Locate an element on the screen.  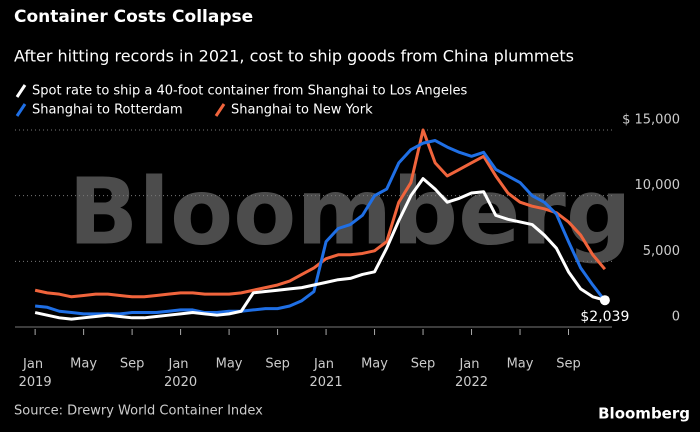
source-note: Source: Drewry World Container Index is located at coordinates (138, 411).